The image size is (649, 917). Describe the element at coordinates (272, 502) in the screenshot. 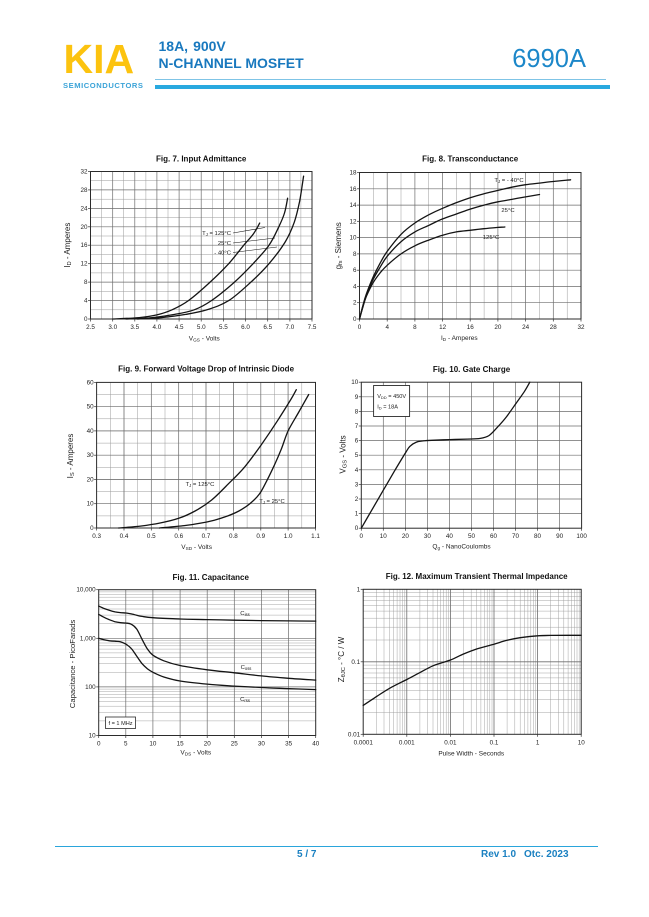

I see `svg-text: TJ = 25°C` at that location.